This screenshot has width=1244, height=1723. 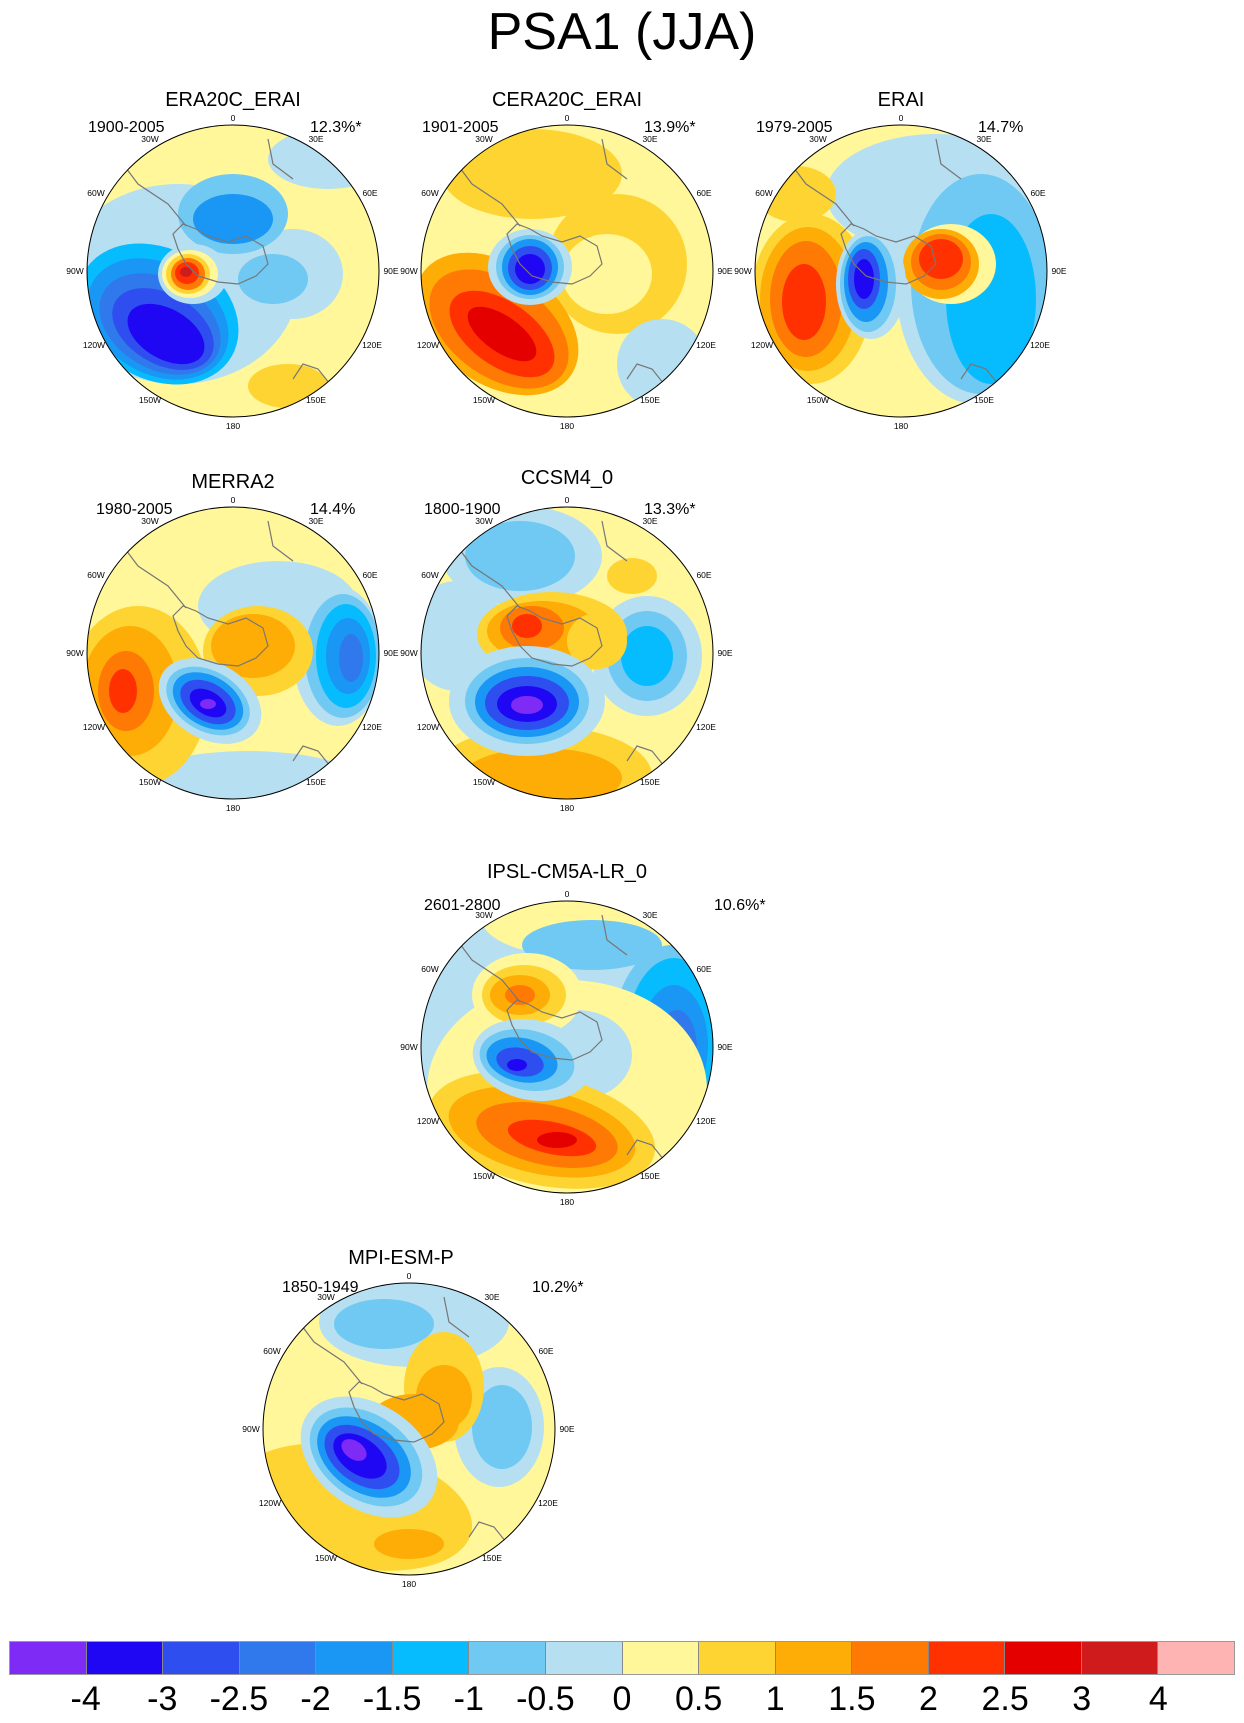 I want to click on panel-title: MERRA2, so click(x=233, y=482).